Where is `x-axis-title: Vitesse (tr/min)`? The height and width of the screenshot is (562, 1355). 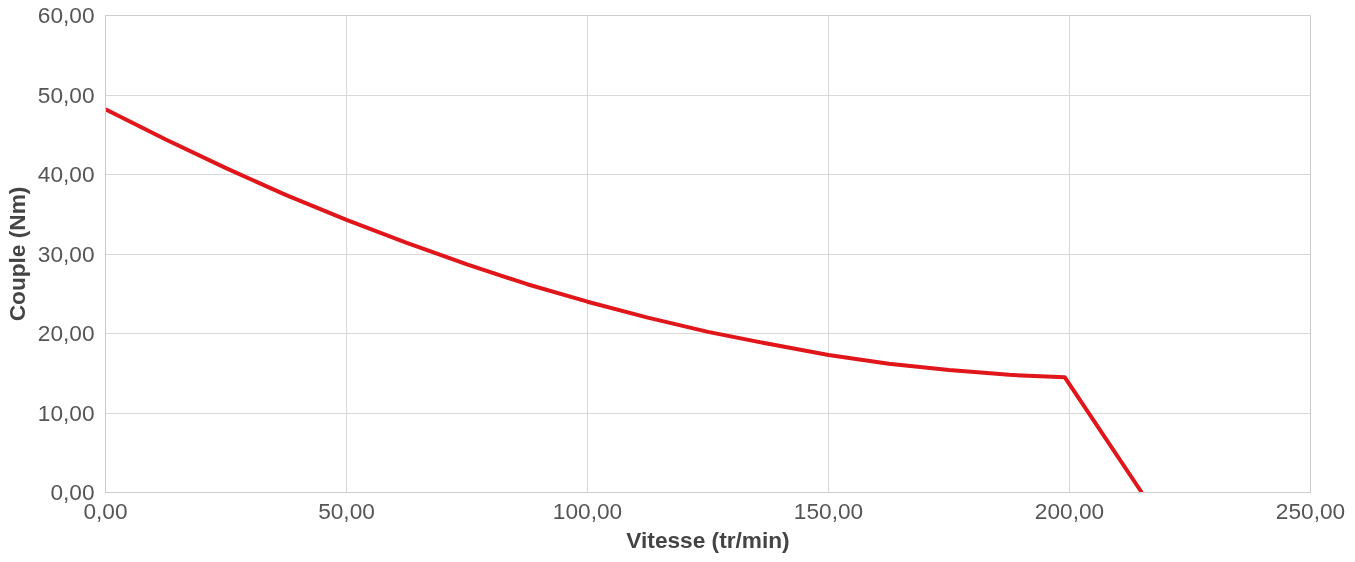
x-axis-title: Vitesse (tr/min) is located at coordinates (708, 539).